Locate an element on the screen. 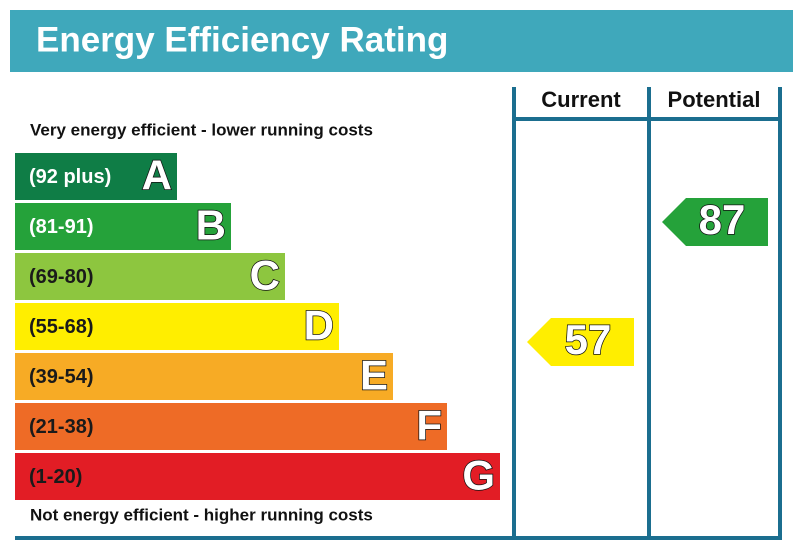  band-letter: F is located at coordinates (429, 425).